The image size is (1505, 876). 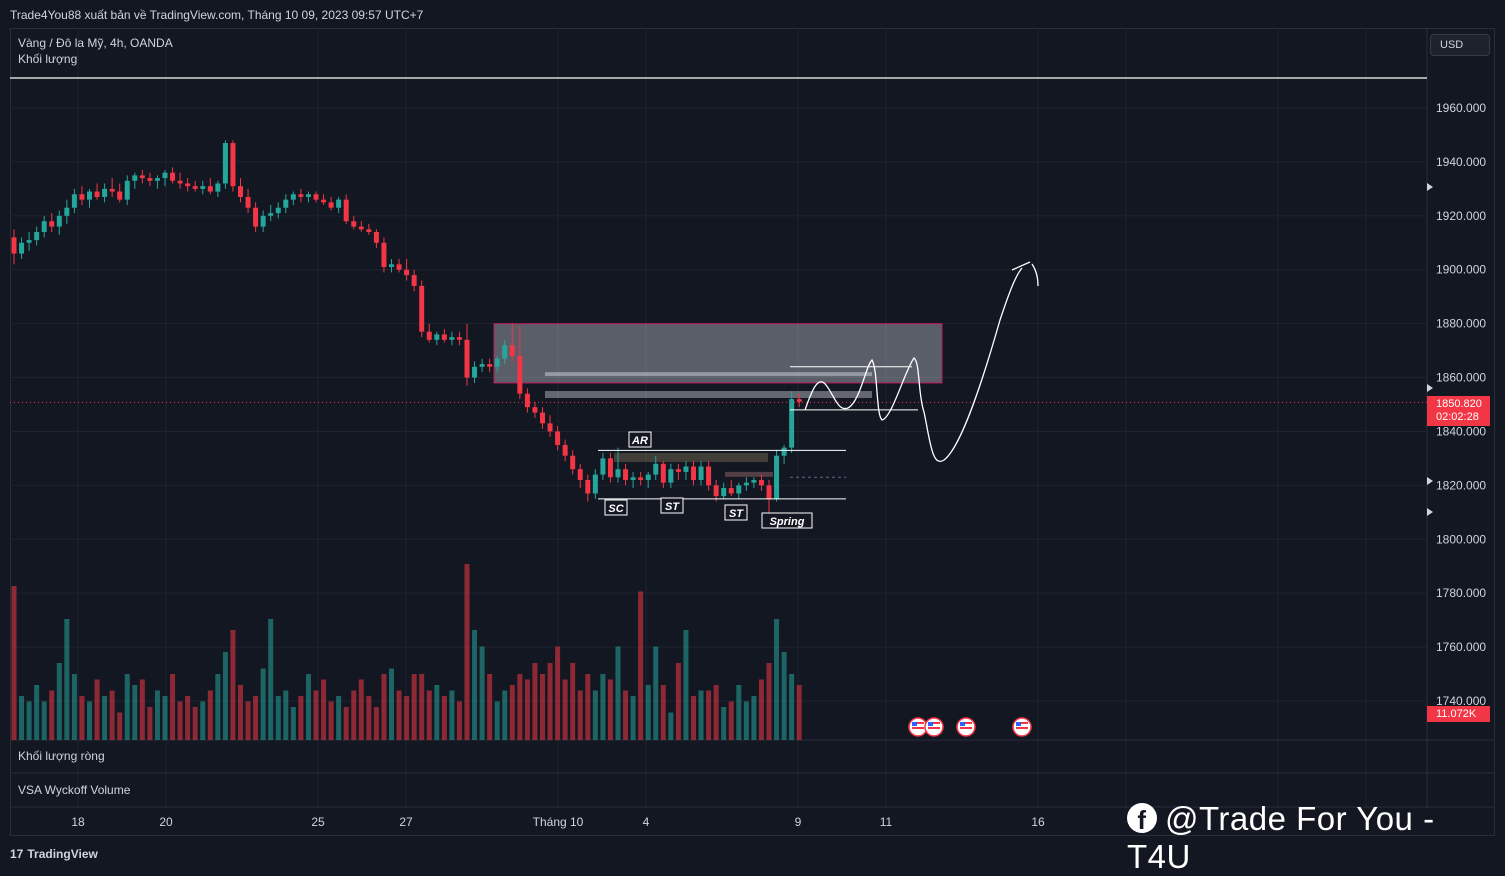 What do you see at coordinates (166, 822) in the screenshot?
I see `time-tick-label: 20` at bounding box center [166, 822].